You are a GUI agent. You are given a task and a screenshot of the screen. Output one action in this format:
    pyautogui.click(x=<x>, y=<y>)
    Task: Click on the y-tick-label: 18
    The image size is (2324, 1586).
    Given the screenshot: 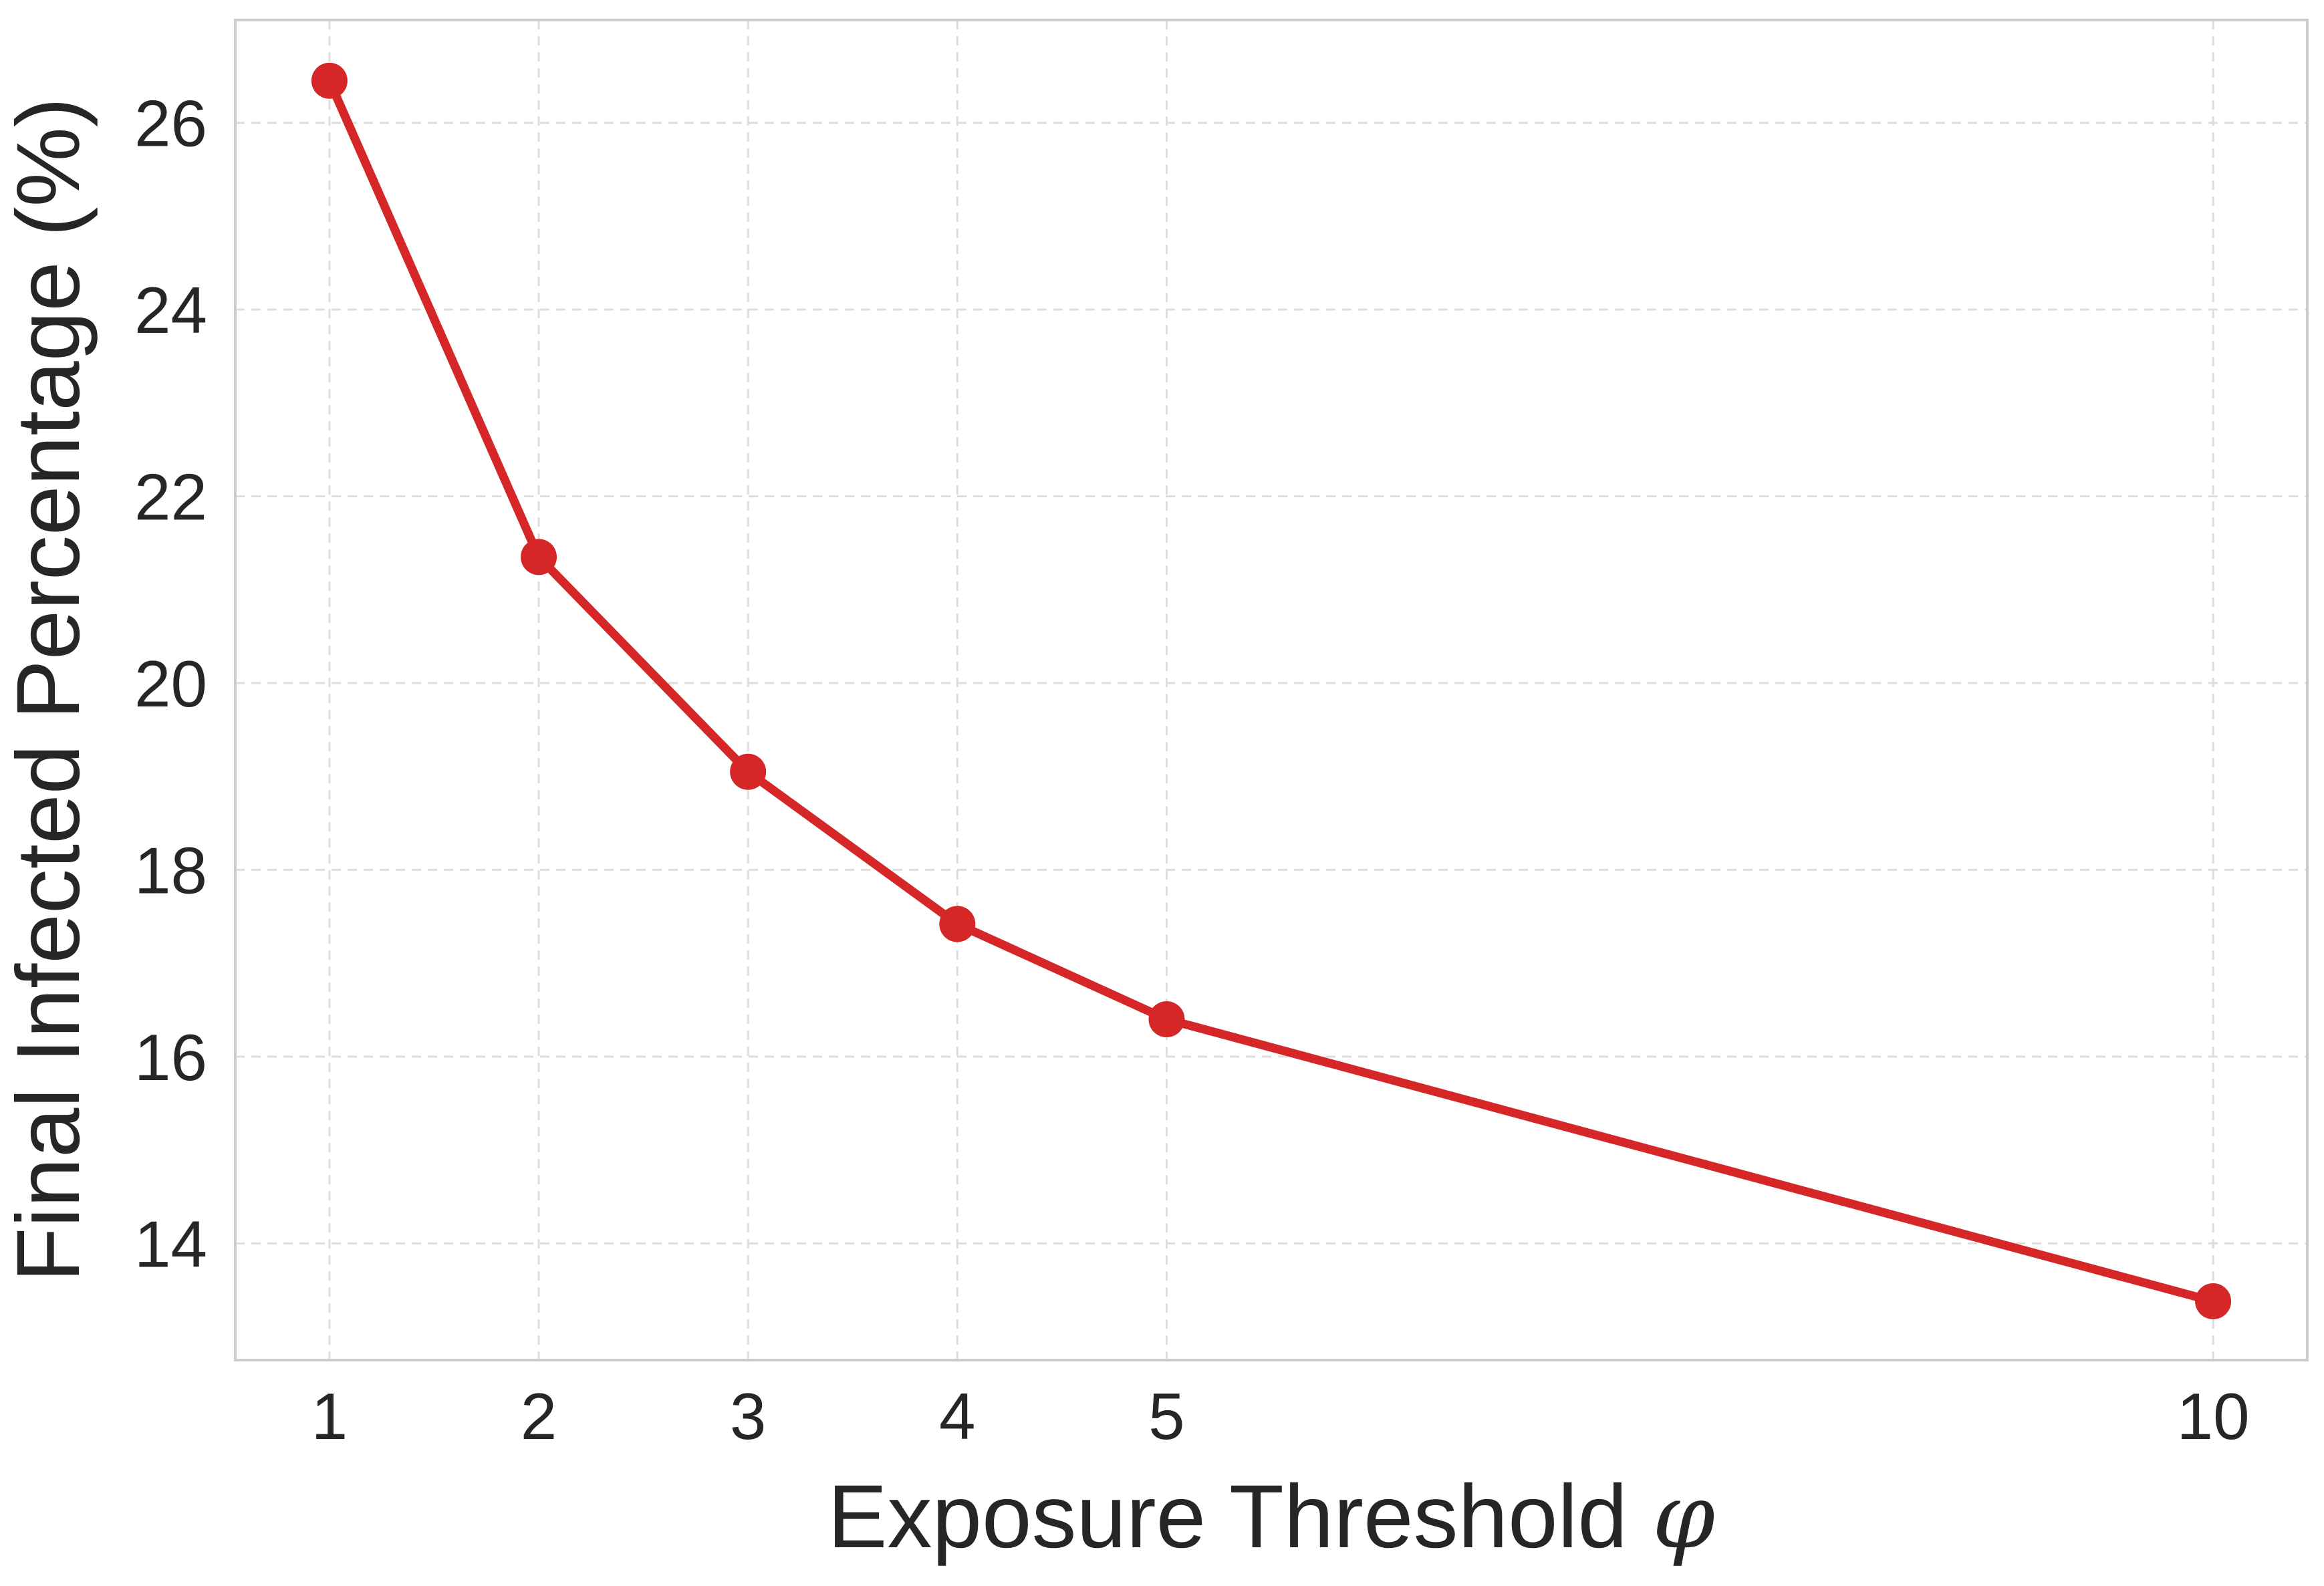 What is the action you would take?
    pyautogui.click(x=170, y=870)
    